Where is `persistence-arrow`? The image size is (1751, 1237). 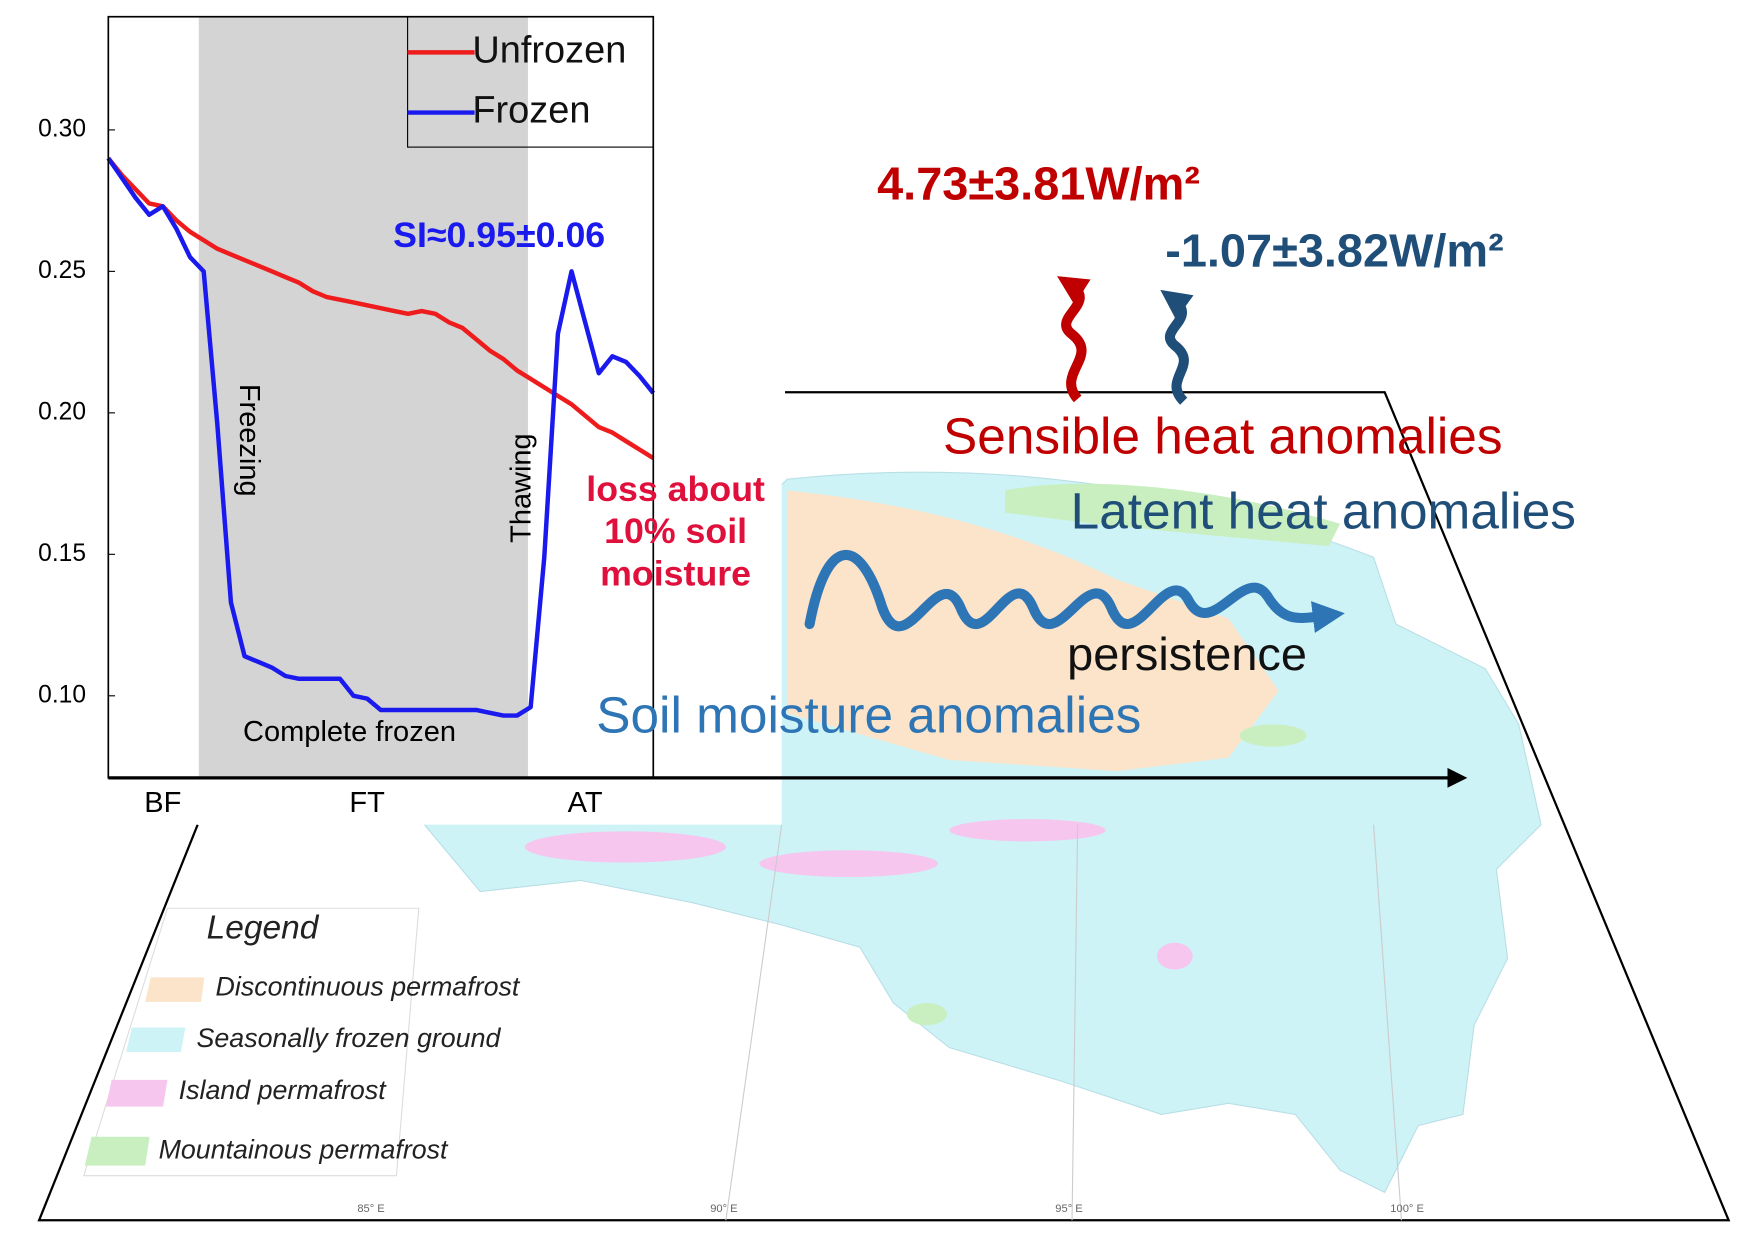 persistence-arrow is located at coordinates (1074, 592).